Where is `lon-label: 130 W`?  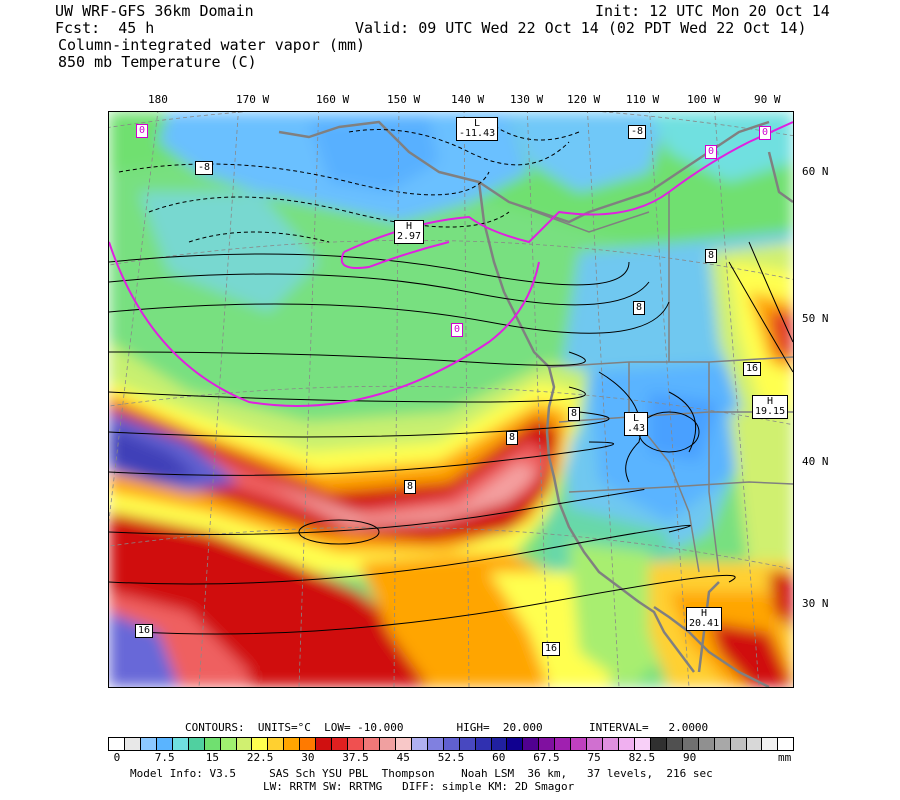
lon-label: 130 W is located at coordinates (527, 99).